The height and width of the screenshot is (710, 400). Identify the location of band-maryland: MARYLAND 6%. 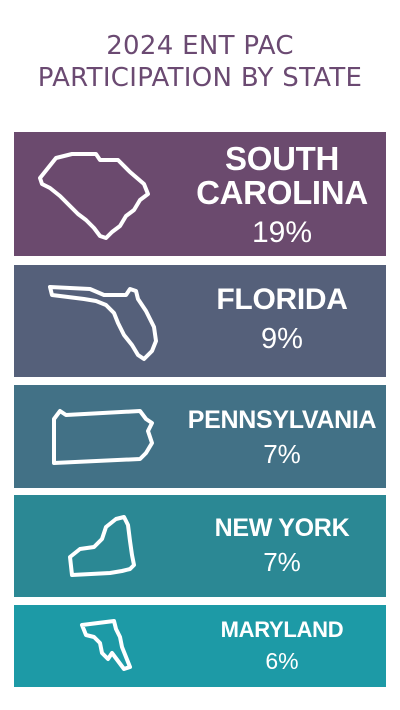
(200, 646).